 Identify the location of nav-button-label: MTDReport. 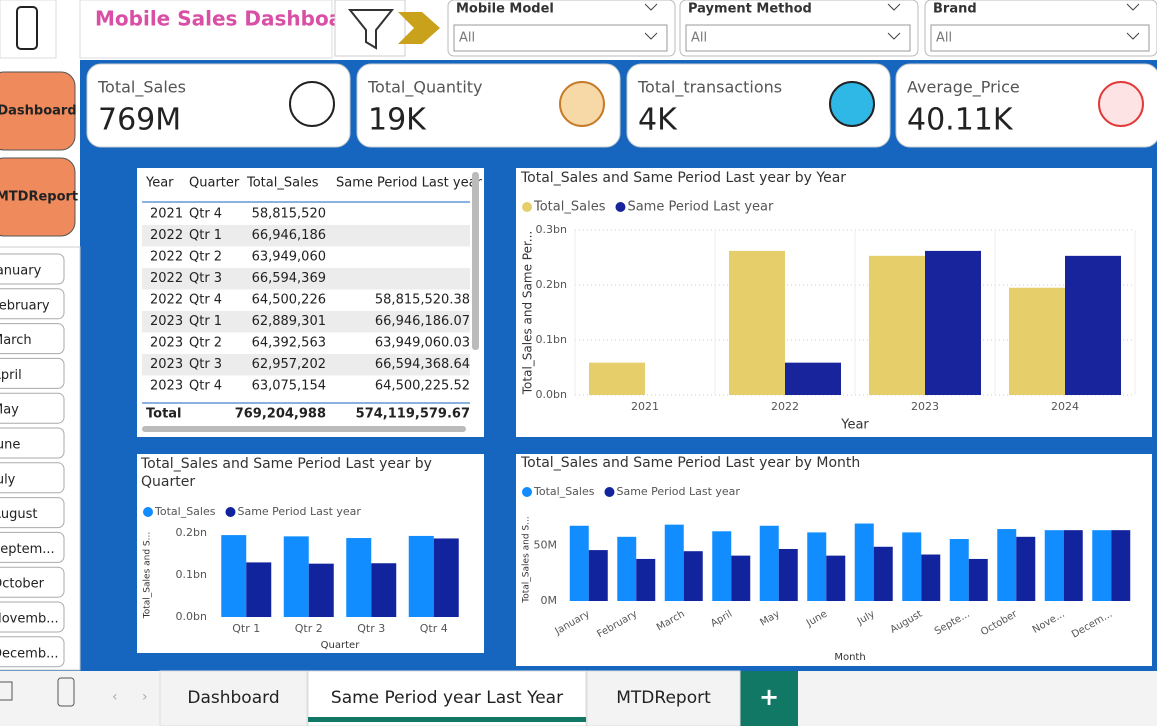
(39, 197).